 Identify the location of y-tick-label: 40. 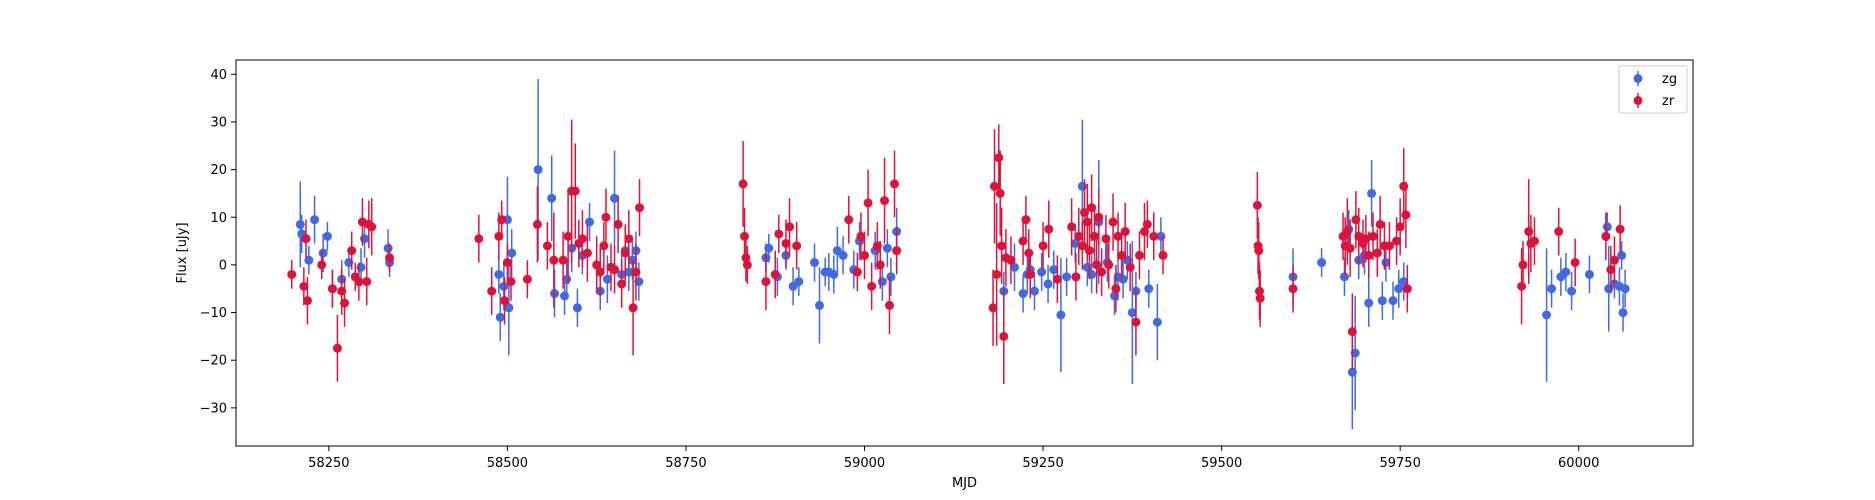
(218, 75).